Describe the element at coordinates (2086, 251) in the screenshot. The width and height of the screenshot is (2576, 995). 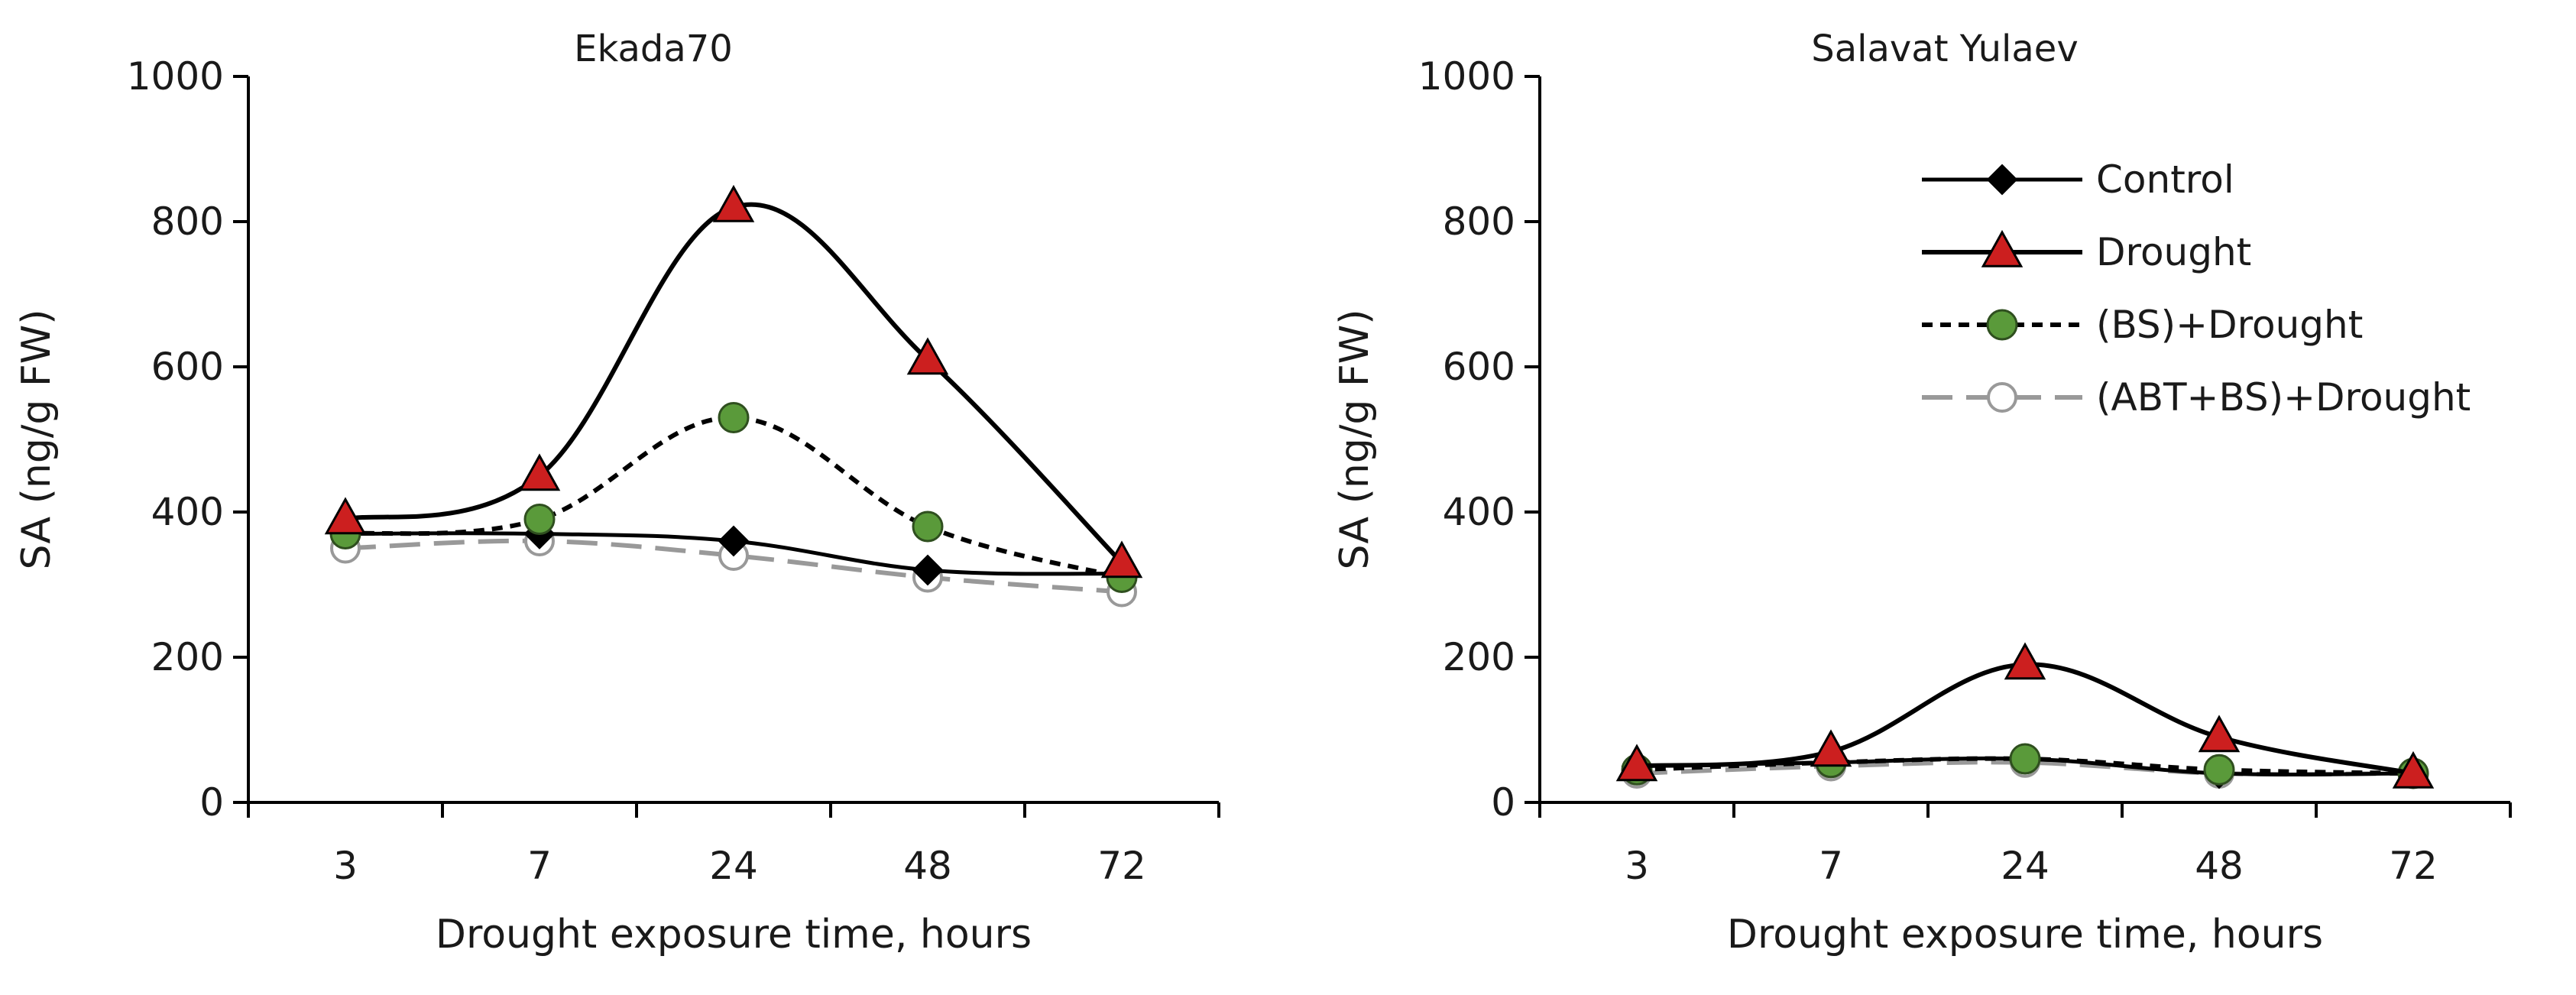
I see `legend-item-drought: Drought` at that location.